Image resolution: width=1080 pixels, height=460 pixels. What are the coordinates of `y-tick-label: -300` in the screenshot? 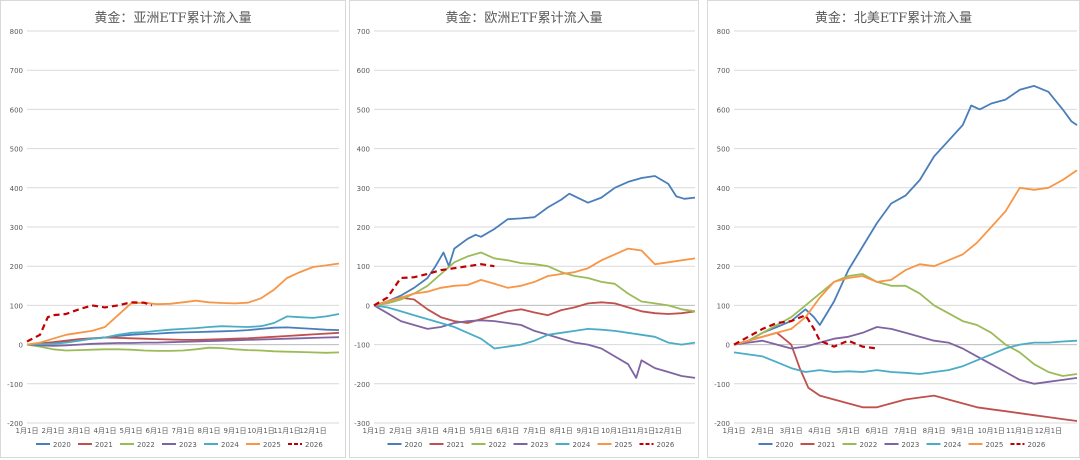 It's located at (362, 424).